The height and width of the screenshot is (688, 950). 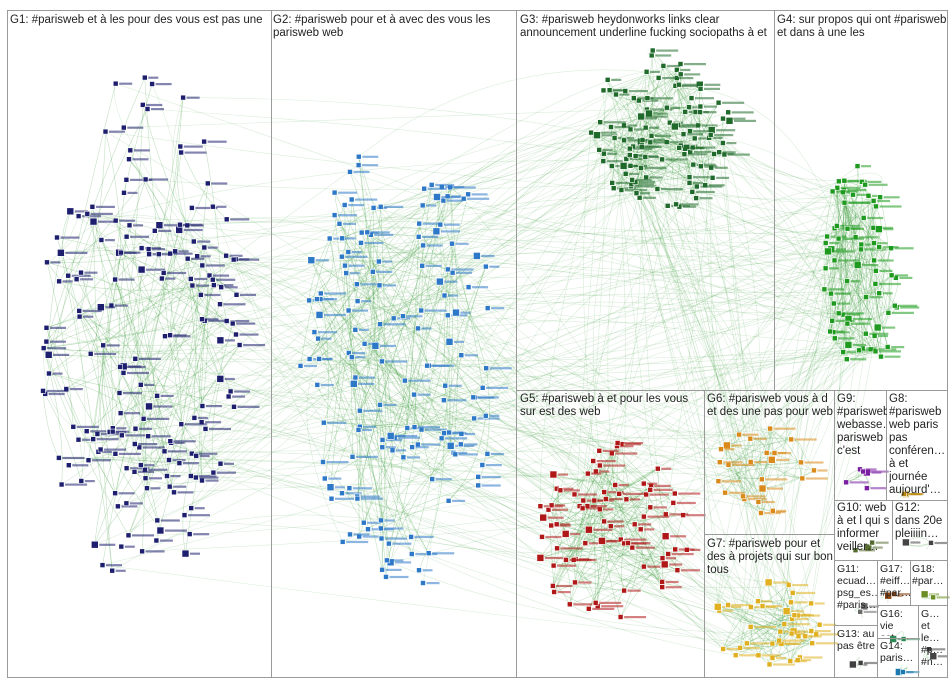 What do you see at coordinates (862, 425) in the screenshot?
I see `group-label-g9: G9: #parisweb webasse… parisweb c'est` at bounding box center [862, 425].